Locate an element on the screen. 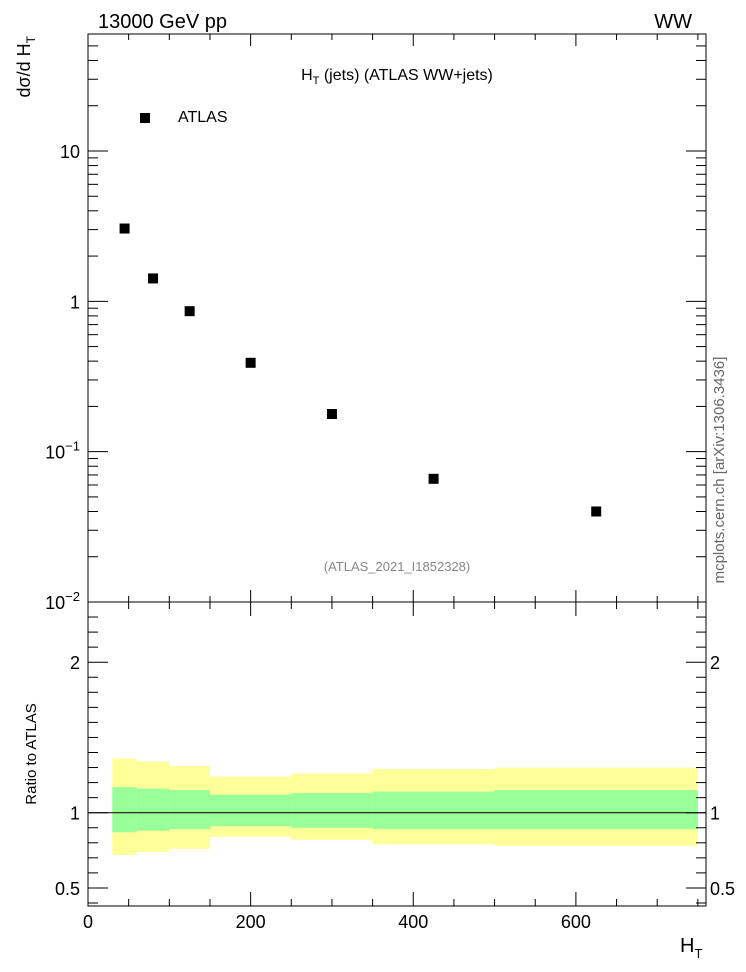 This screenshot has height=972, width=746. bottom-y-tick-label-right: 1 is located at coordinates (715, 814).